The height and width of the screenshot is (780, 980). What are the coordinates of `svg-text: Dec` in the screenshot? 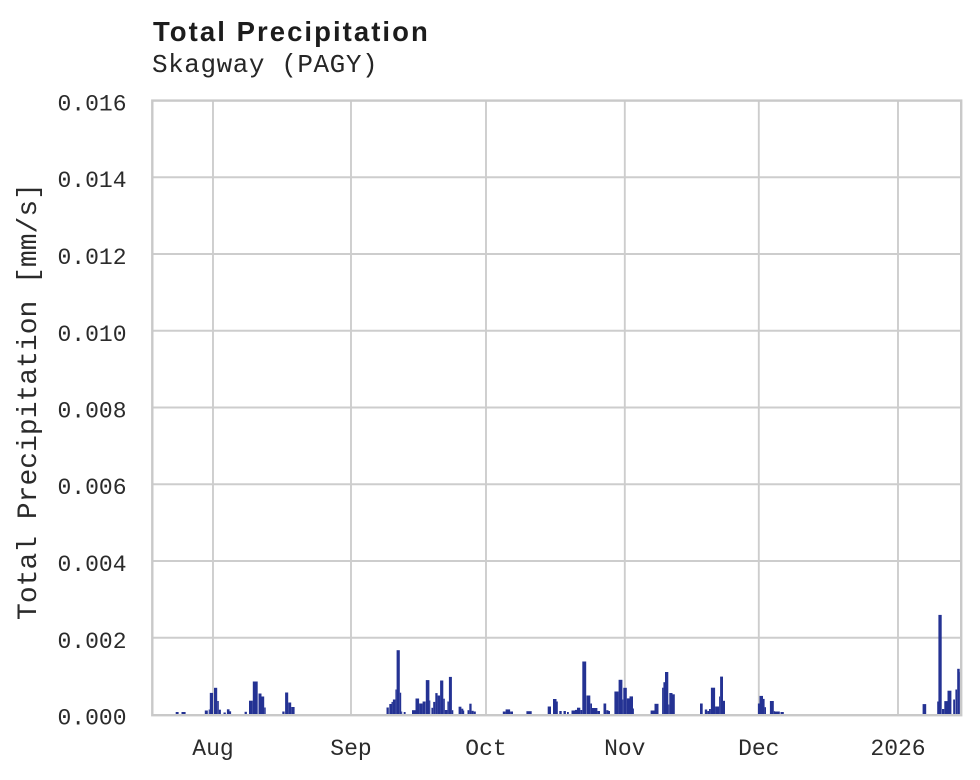 It's located at (758, 749).